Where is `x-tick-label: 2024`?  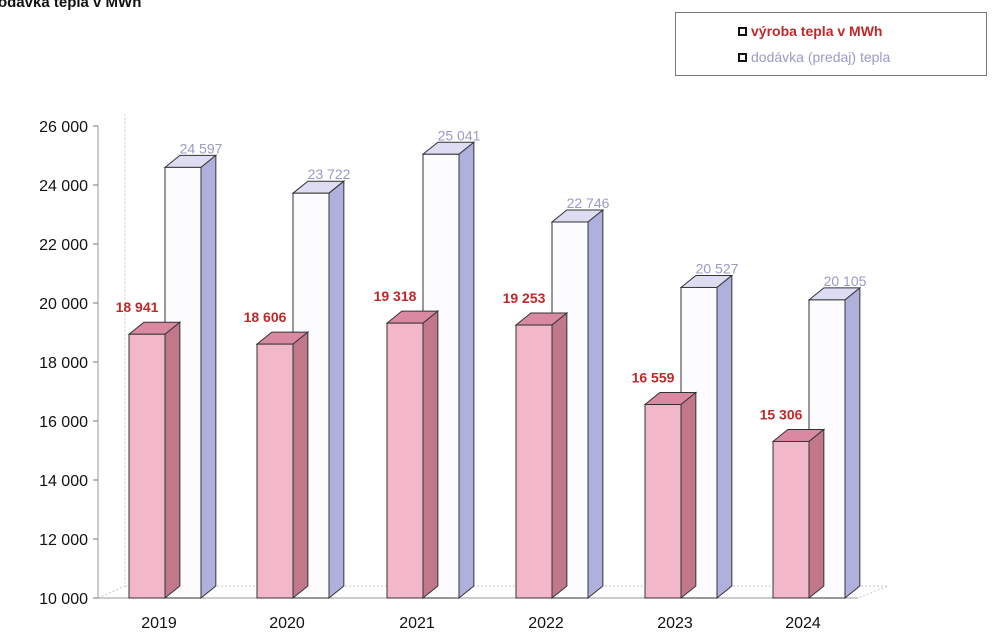 x-tick-label: 2024 is located at coordinates (803, 623).